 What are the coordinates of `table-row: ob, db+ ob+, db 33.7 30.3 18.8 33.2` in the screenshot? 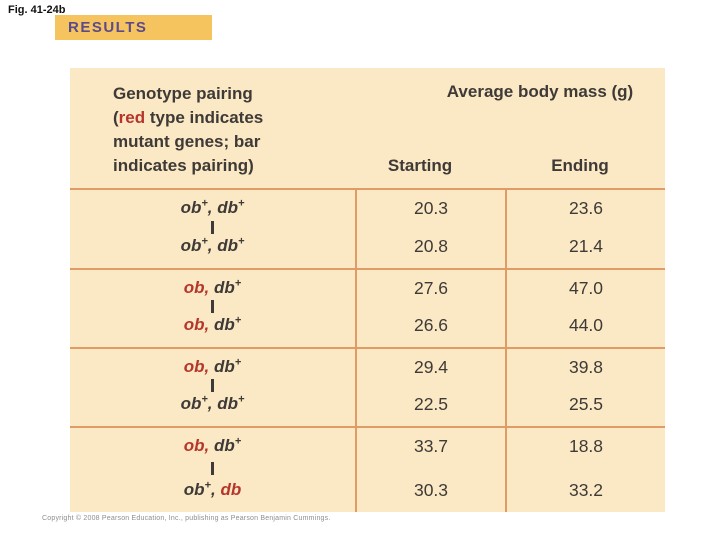 It's located at (367, 469).